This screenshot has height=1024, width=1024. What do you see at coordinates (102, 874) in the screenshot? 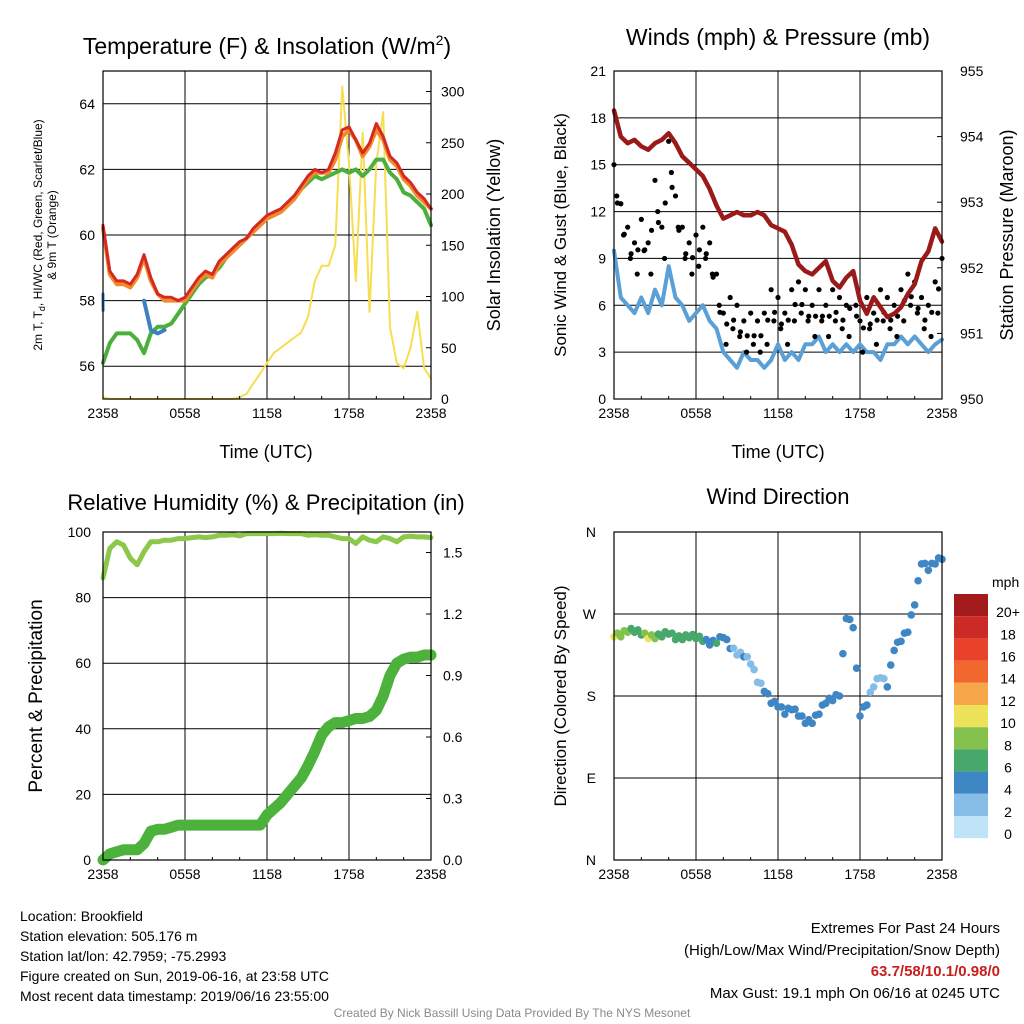
I see `rh-xtick-label: 2358` at bounding box center [102, 874].